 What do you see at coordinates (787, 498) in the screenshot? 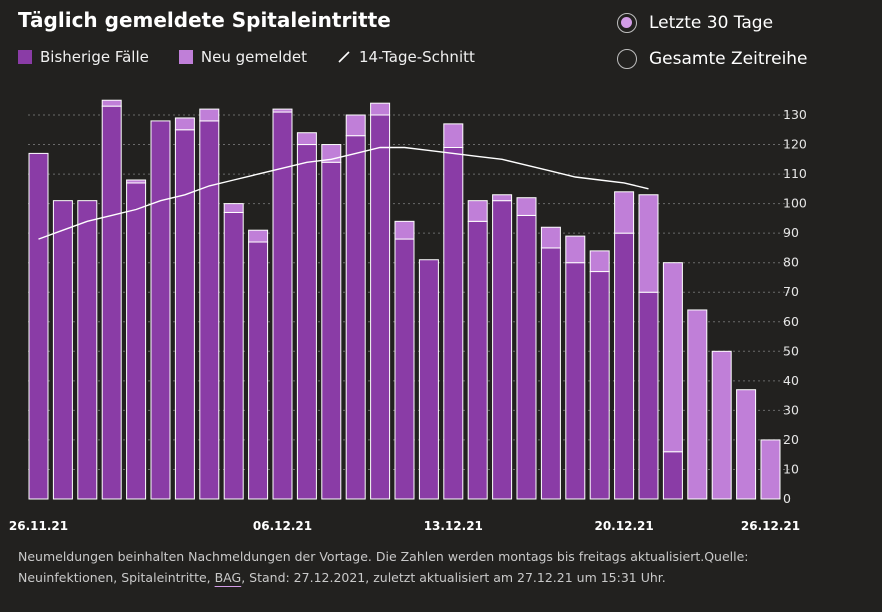
I see `y-tick-label: 0` at bounding box center [787, 498].